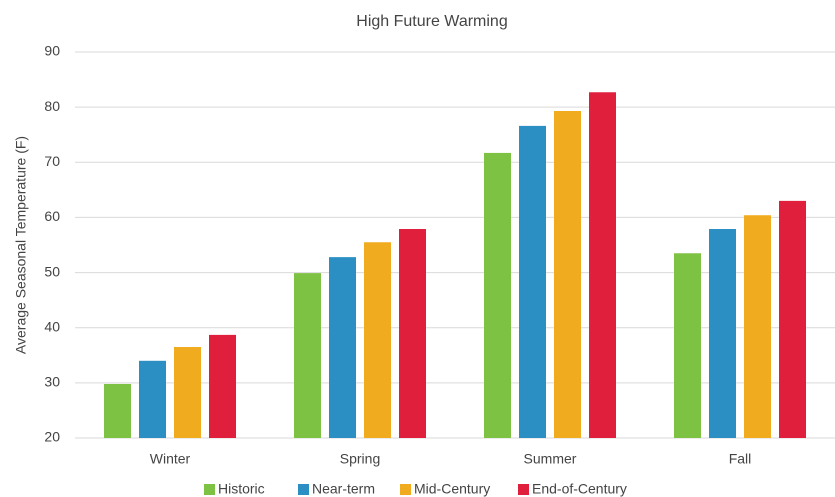 Image resolution: width=835 pixels, height=497 pixels. Describe the element at coordinates (52, 382) in the screenshot. I see `y-tick-label: 30` at that location.